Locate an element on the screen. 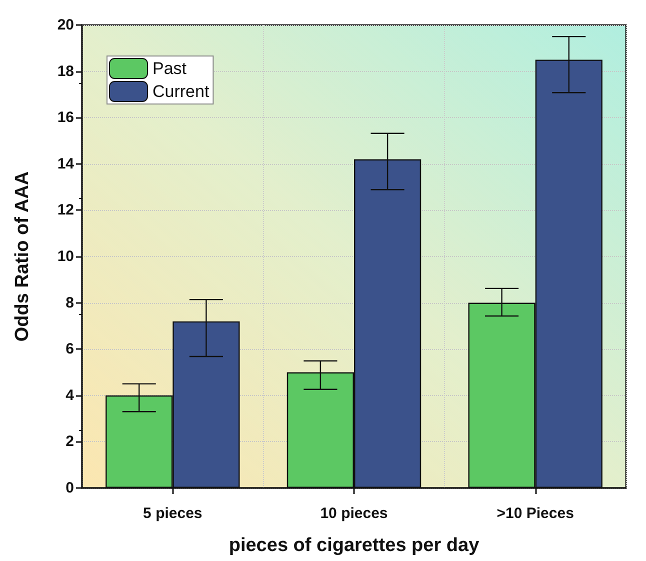 This screenshot has height=561, width=646. y-tick-label: 18 is located at coordinates (65, 71).